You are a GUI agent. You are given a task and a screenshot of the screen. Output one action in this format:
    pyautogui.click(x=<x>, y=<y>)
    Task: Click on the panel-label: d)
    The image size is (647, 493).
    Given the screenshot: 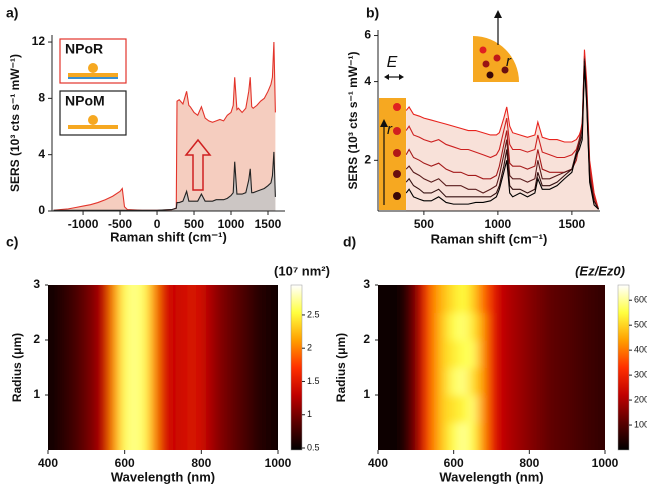 What is the action you would take?
    pyautogui.click(x=349, y=242)
    